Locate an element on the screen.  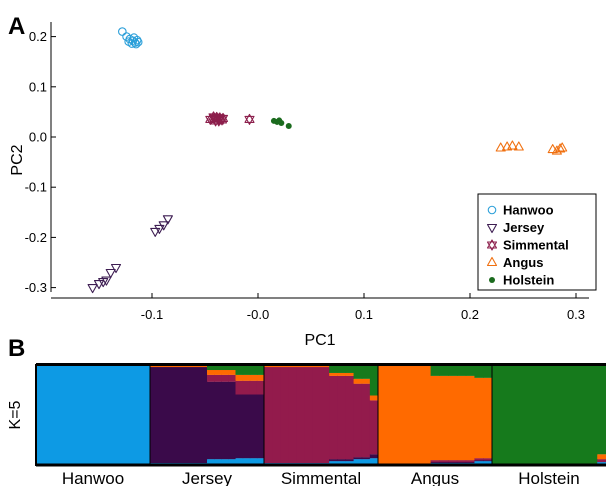
legend-hanwoo-label: Hanwoo is located at coordinates (528, 210).